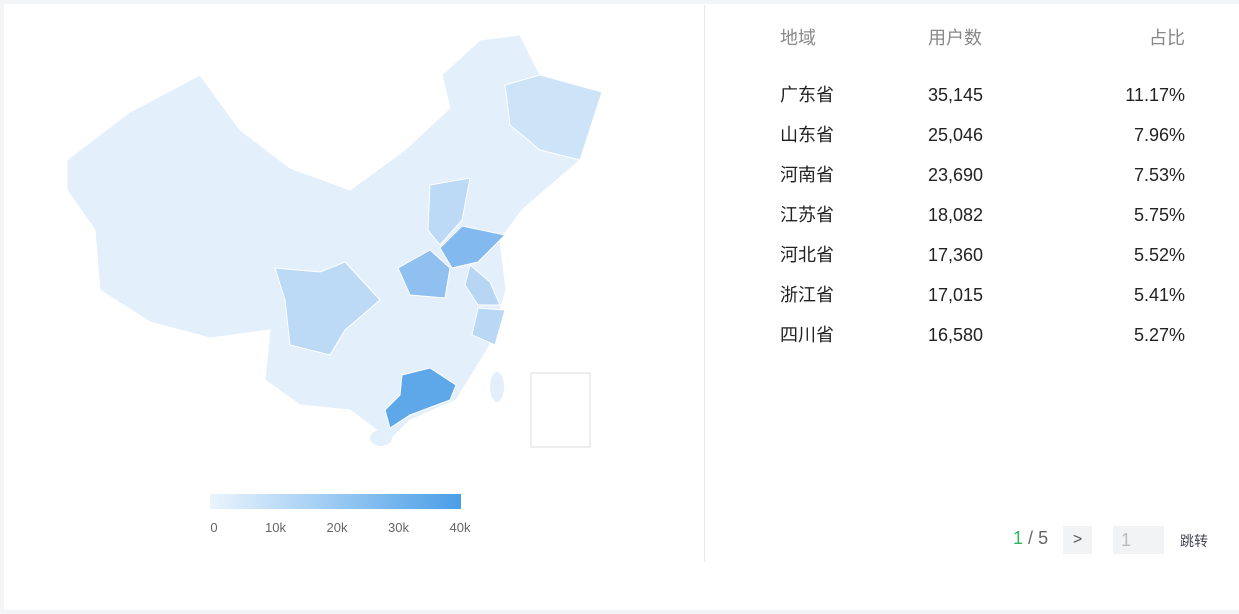  I want to click on table-cell: 5.41%, so click(1159, 295).